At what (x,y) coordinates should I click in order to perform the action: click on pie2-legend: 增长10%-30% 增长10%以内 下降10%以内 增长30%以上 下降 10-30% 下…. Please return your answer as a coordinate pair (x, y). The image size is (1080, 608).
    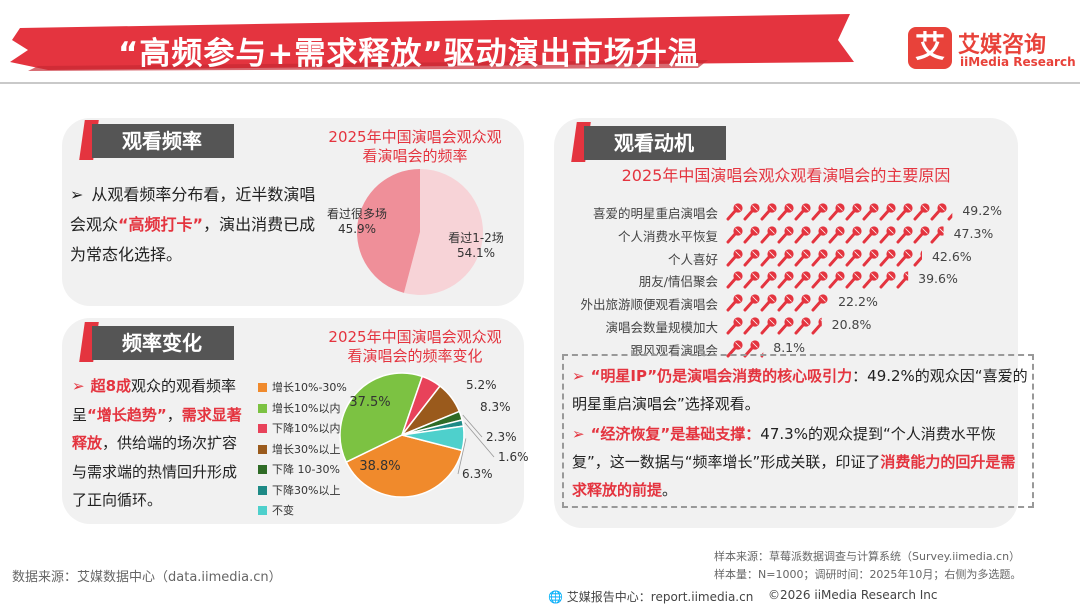
    Looking at the image, I should click on (302, 450).